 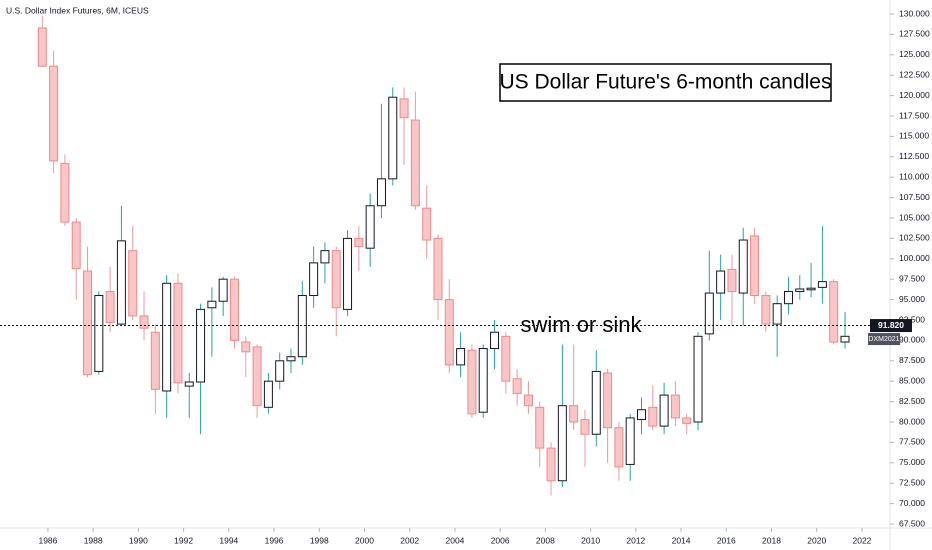 I want to click on y-tick-label: 85.000, so click(x=912, y=380).